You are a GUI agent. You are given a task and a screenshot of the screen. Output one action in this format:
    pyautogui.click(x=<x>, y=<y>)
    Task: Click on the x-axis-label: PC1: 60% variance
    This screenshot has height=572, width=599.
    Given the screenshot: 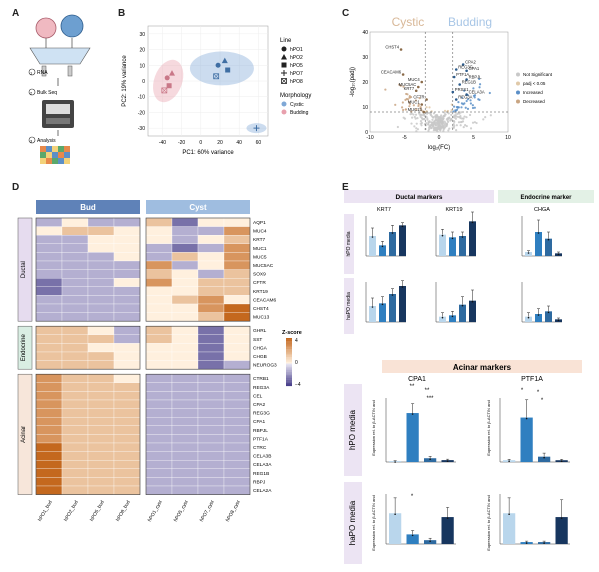 What is the action you would take?
    pyautogui.click(x=208, y=153)
    